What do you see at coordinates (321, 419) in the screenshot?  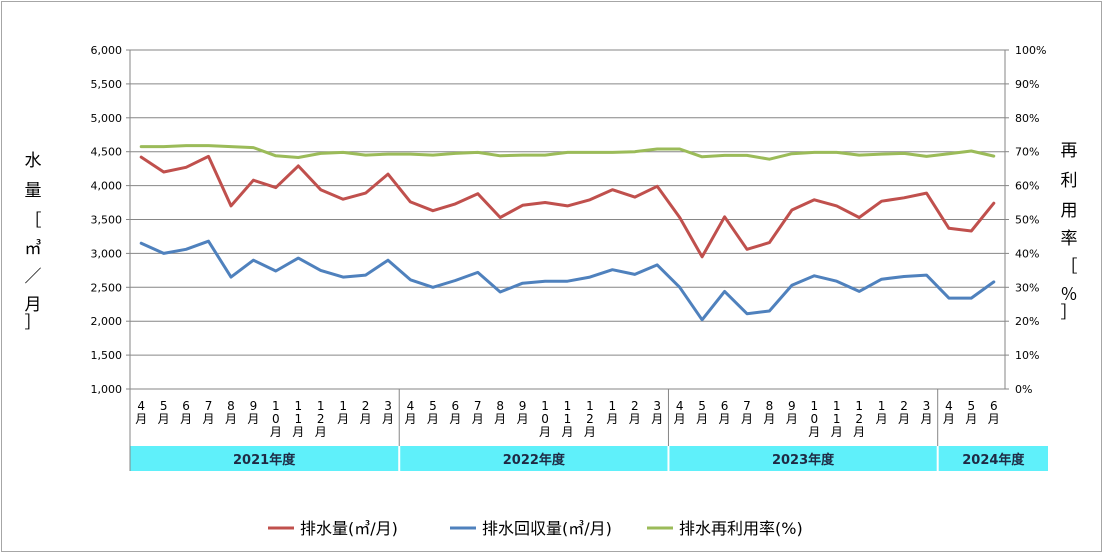 I see `x-label: 12月` at bounding box center [321, 419].